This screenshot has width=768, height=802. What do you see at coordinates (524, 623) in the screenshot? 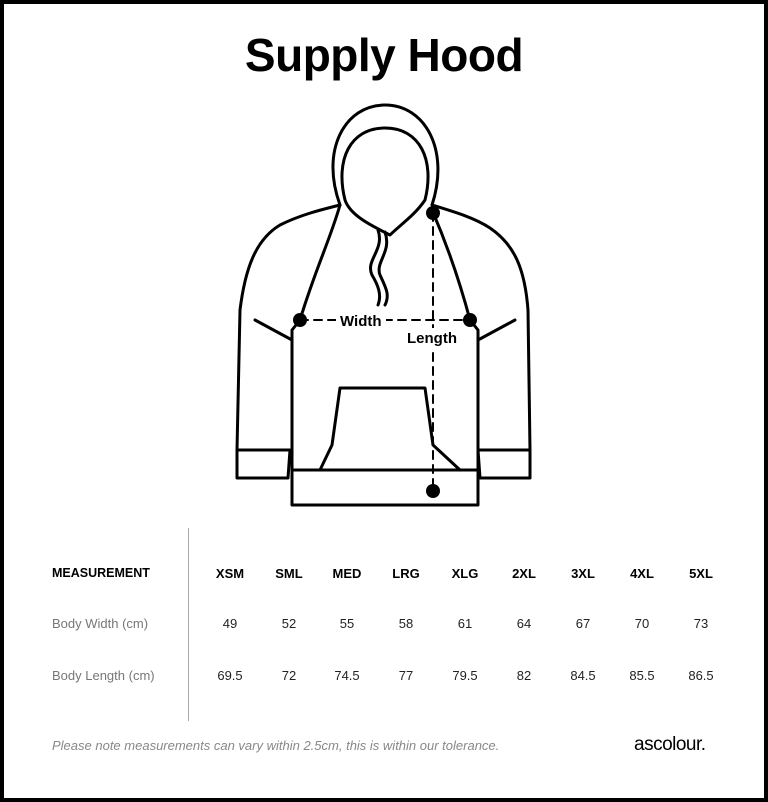
I see `table-cell: 64` at bounding box center [524, 623].